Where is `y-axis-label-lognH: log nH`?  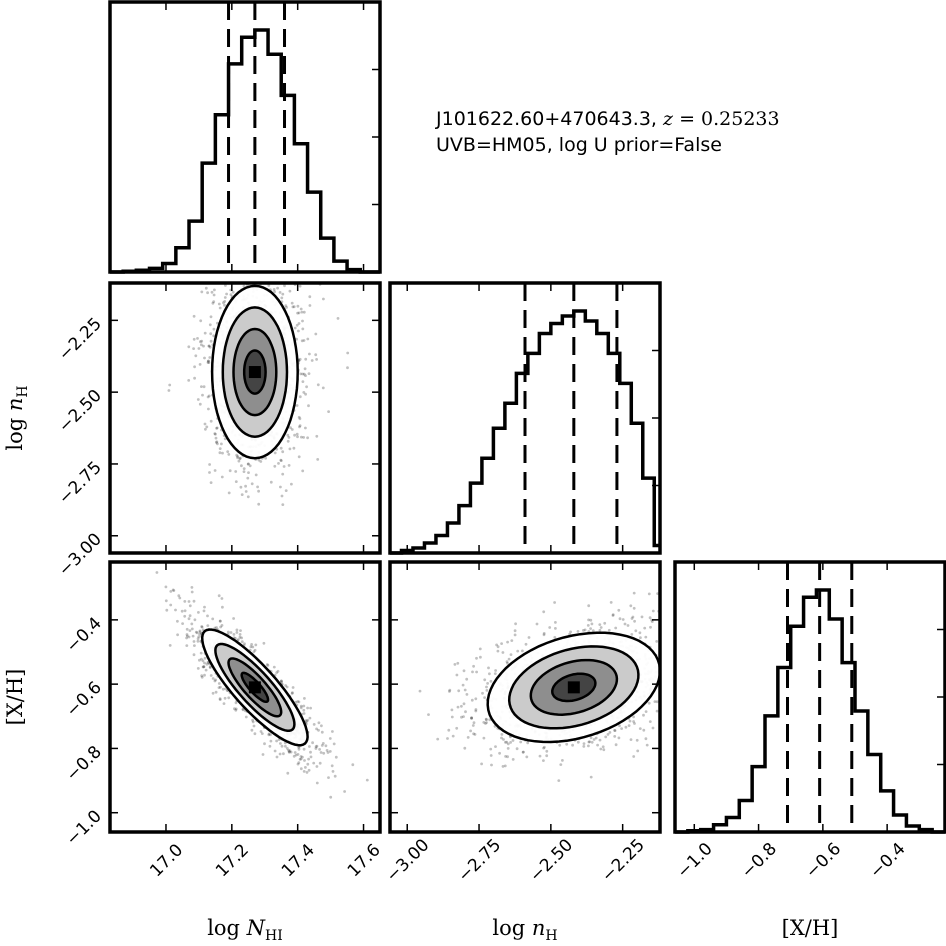
y-axis-label-lognH: log nH is located at coordinates (17, 417).